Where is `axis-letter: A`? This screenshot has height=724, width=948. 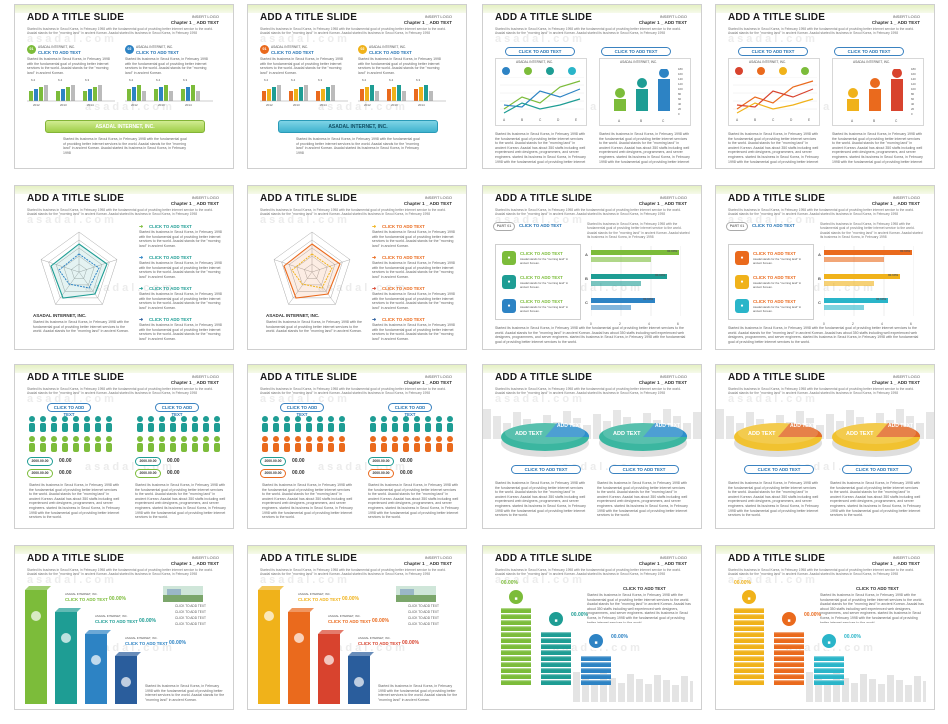
axis-letter: A is located at coordinates (737, 120).